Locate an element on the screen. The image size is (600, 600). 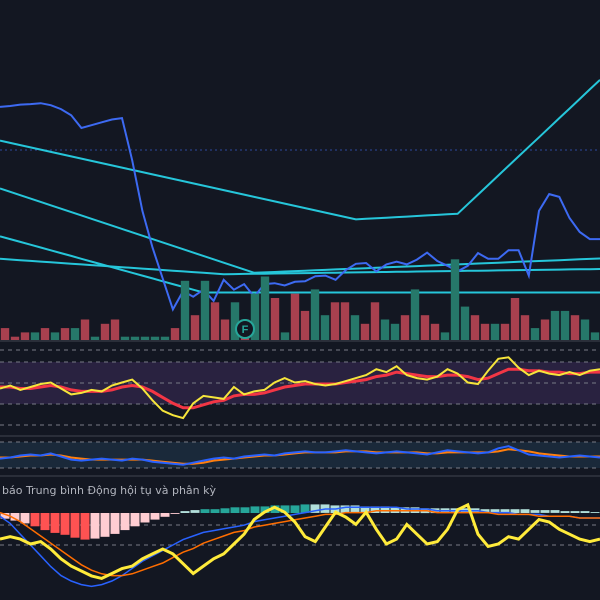
oscillator-line is located at coordinates (300, 541).